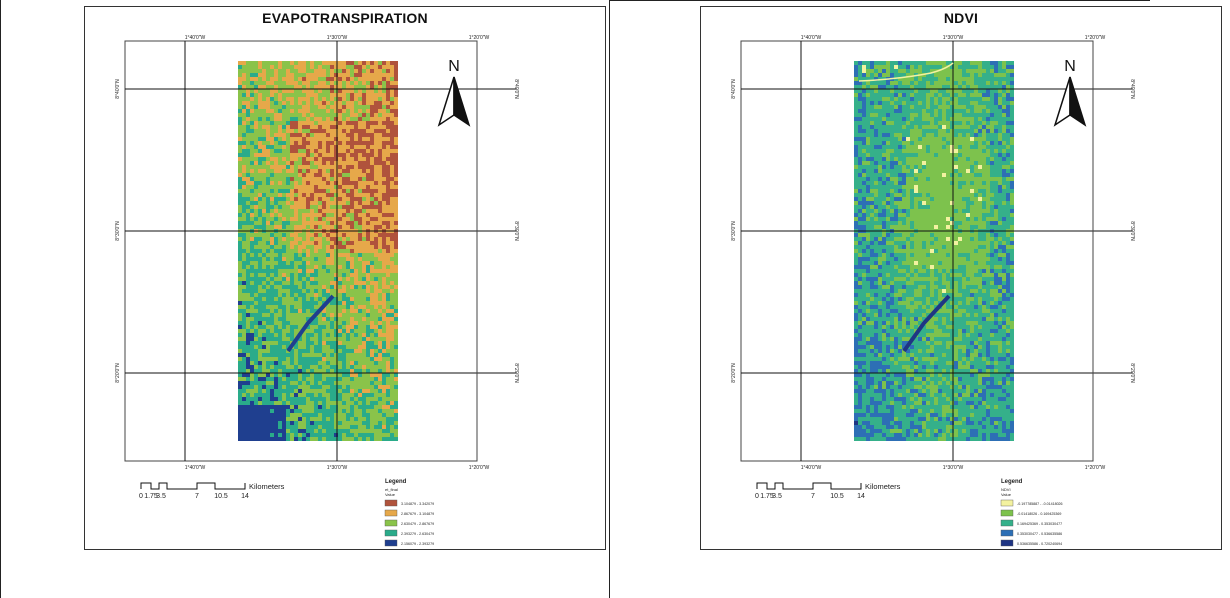  What do you see at coordinates (345, 18) in the screenshot?
I see `et-map-title: EVAPOTRANSPIRATION` at bounding box center [345, 18].